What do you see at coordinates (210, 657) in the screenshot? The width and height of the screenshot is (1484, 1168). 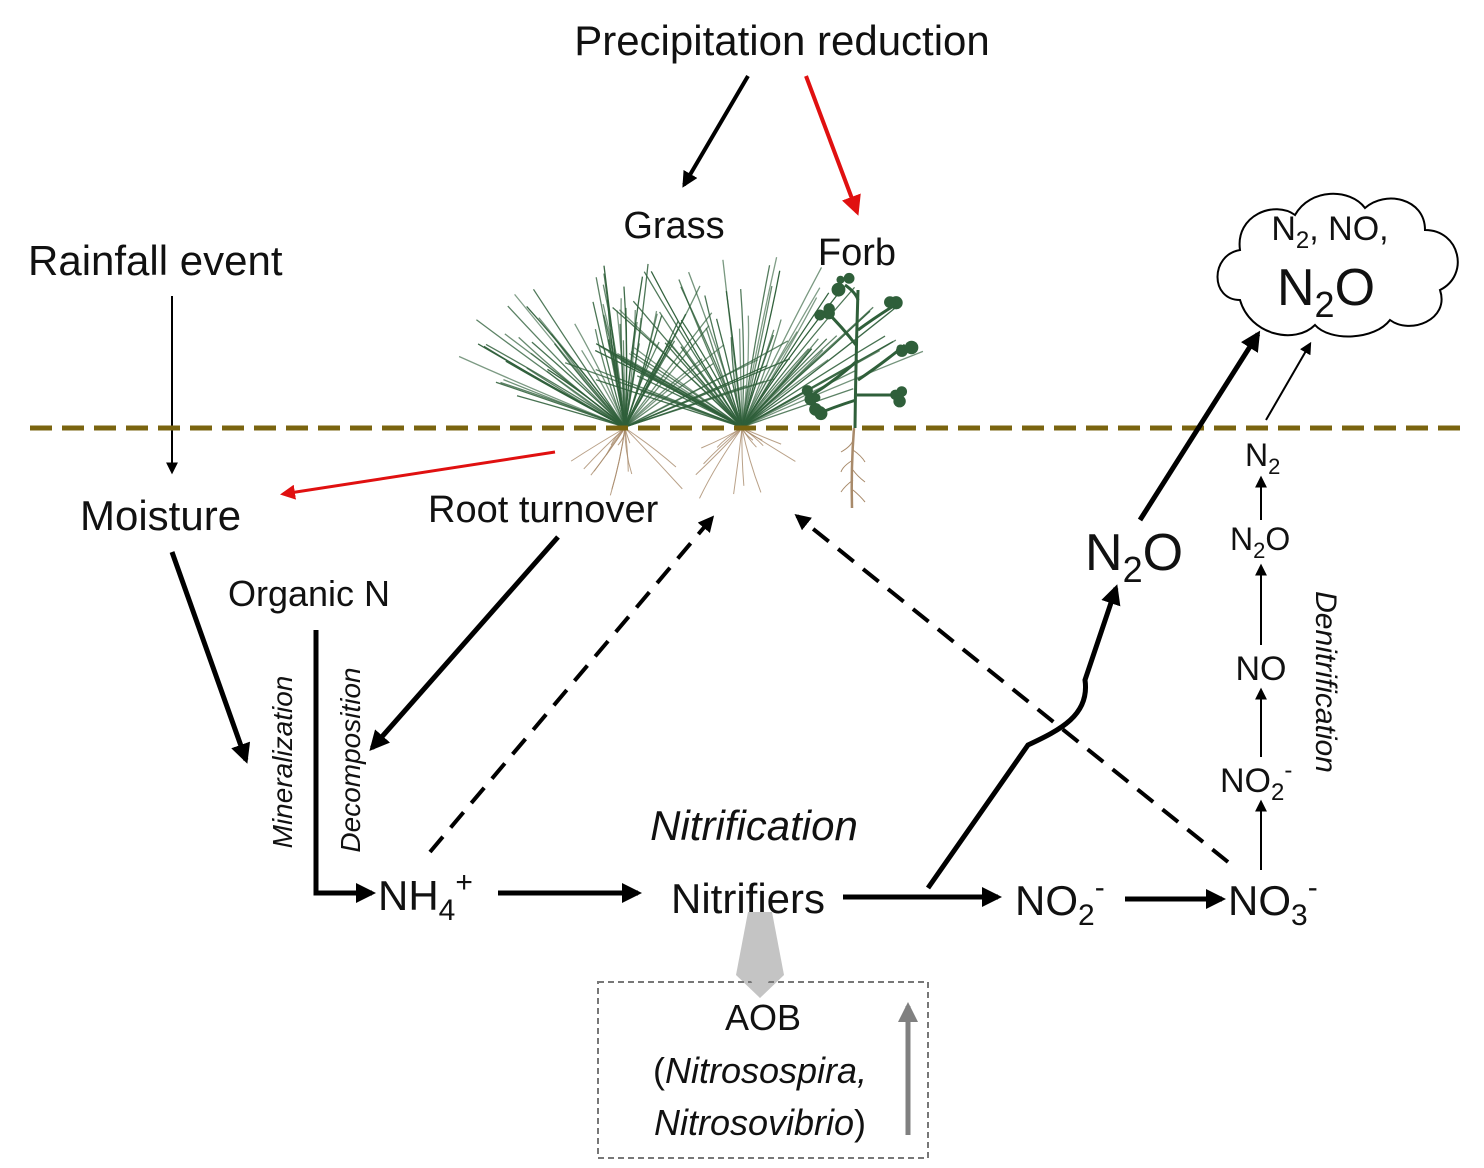 I see `moisture-to-mineralization-arrow` at bounding box center [210, 657].